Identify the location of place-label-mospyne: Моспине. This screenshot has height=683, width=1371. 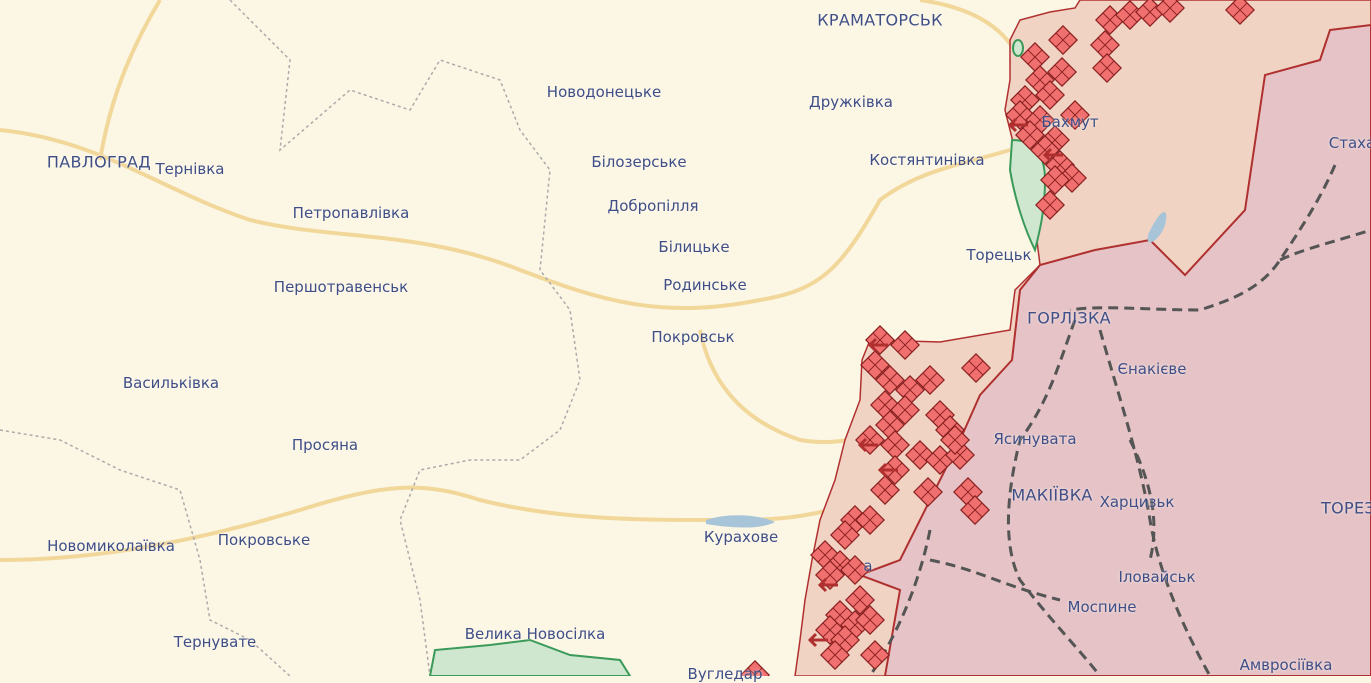
(1102, 607).